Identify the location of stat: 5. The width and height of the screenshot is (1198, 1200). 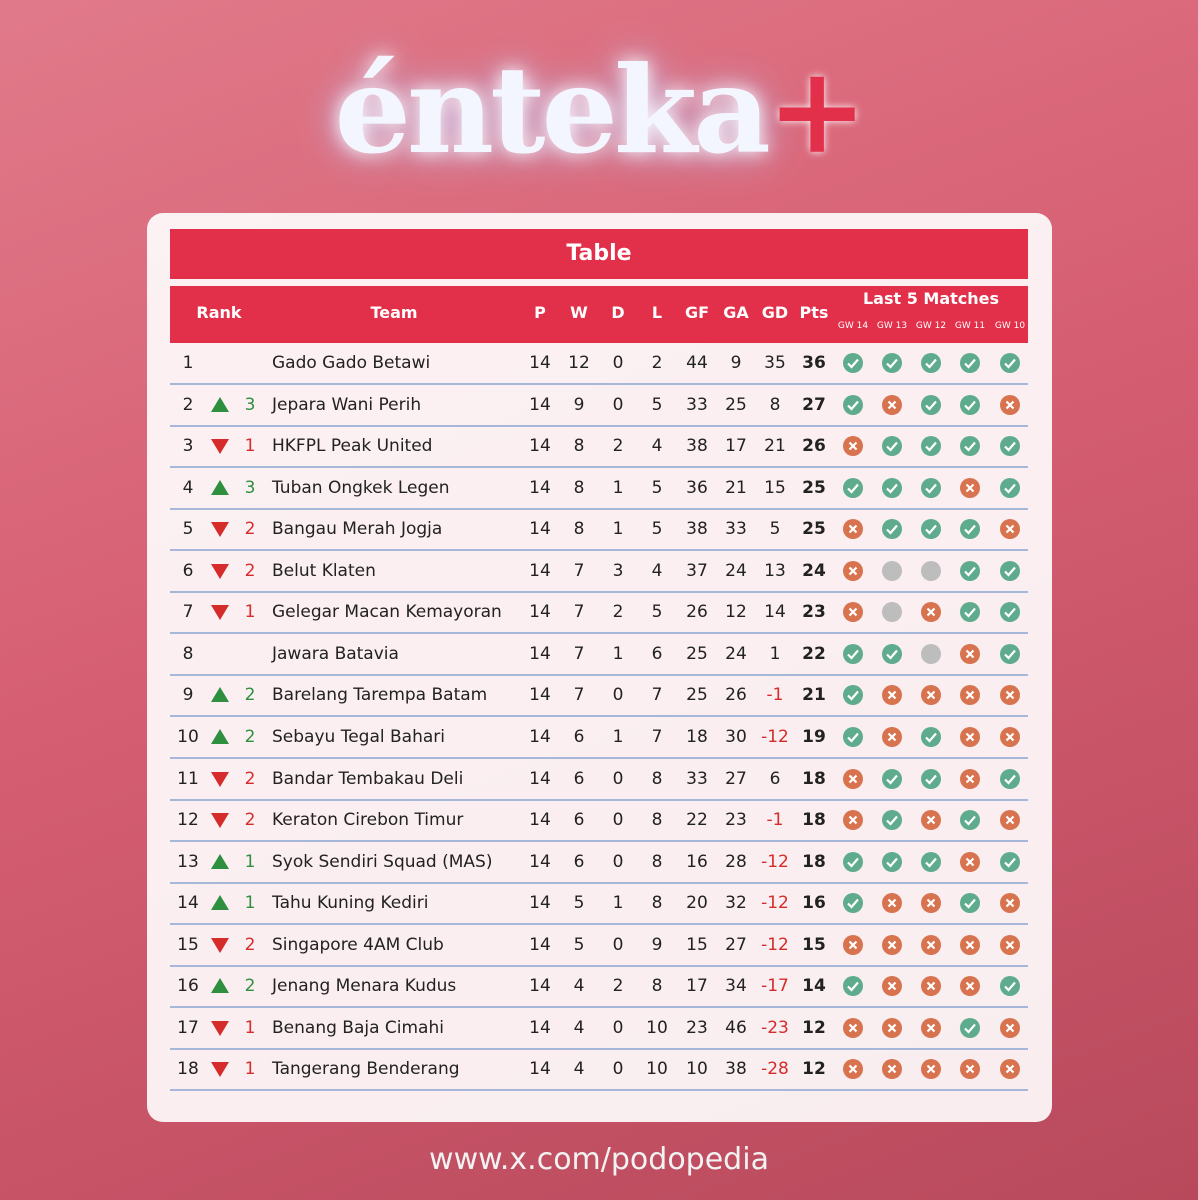
(657, 612).